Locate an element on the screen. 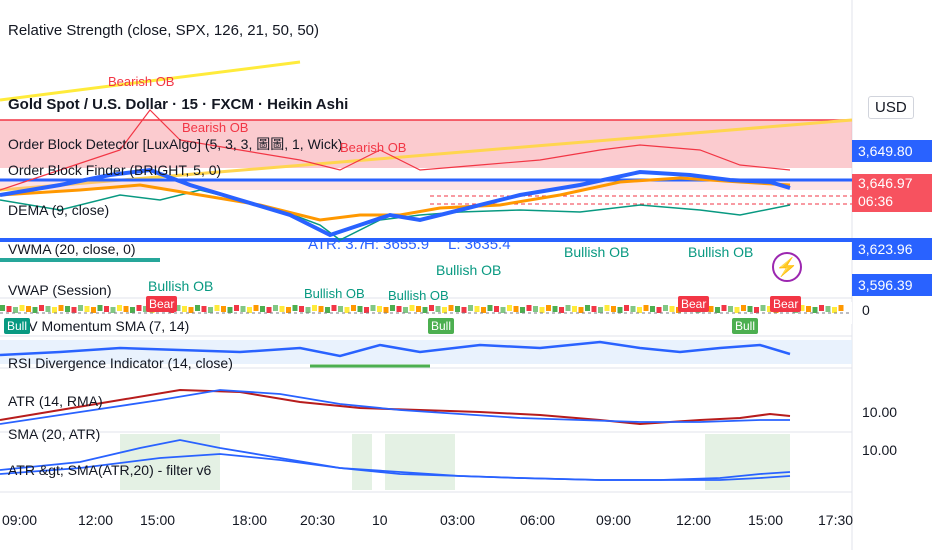 The width and height of the screenshot is (932, 550). indicator-order-block-finder: Order Block Finder (BRIGHT, 5, 0) is located at coordinates (115, 170).